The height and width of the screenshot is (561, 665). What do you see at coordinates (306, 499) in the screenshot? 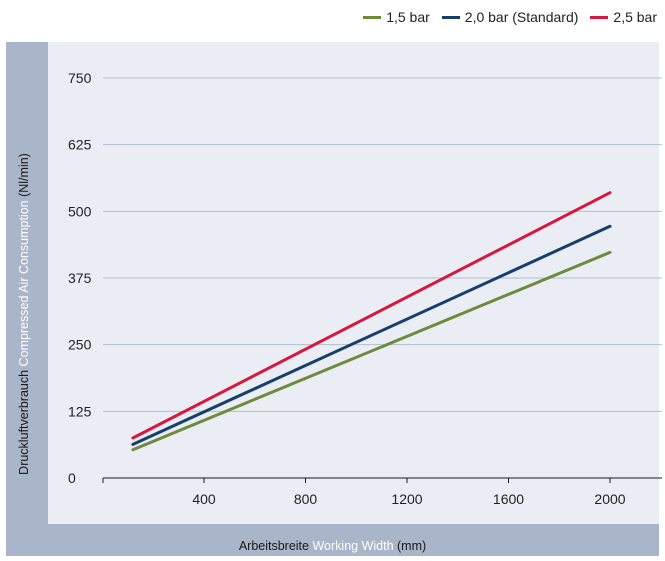
I see `x-tick-label-800: 800` at bounding box center [306, 499].